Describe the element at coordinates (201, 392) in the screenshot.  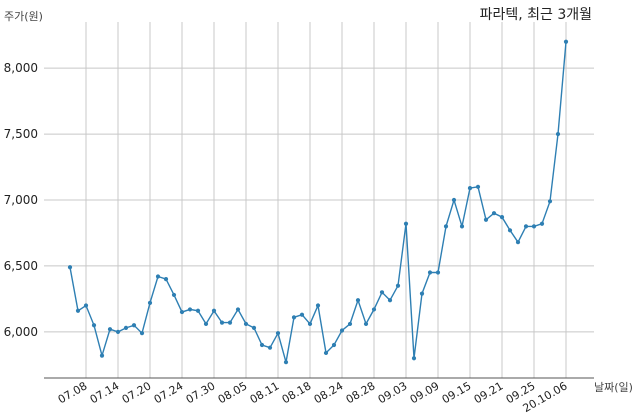
I see `x-tick-label: 07.30` at that location.